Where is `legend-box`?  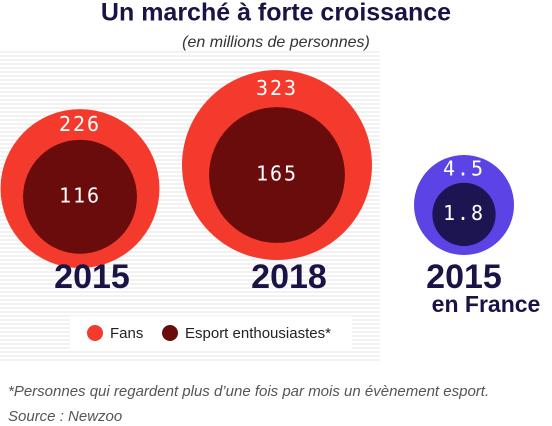 legend-box is located at coordinates (211, 333).